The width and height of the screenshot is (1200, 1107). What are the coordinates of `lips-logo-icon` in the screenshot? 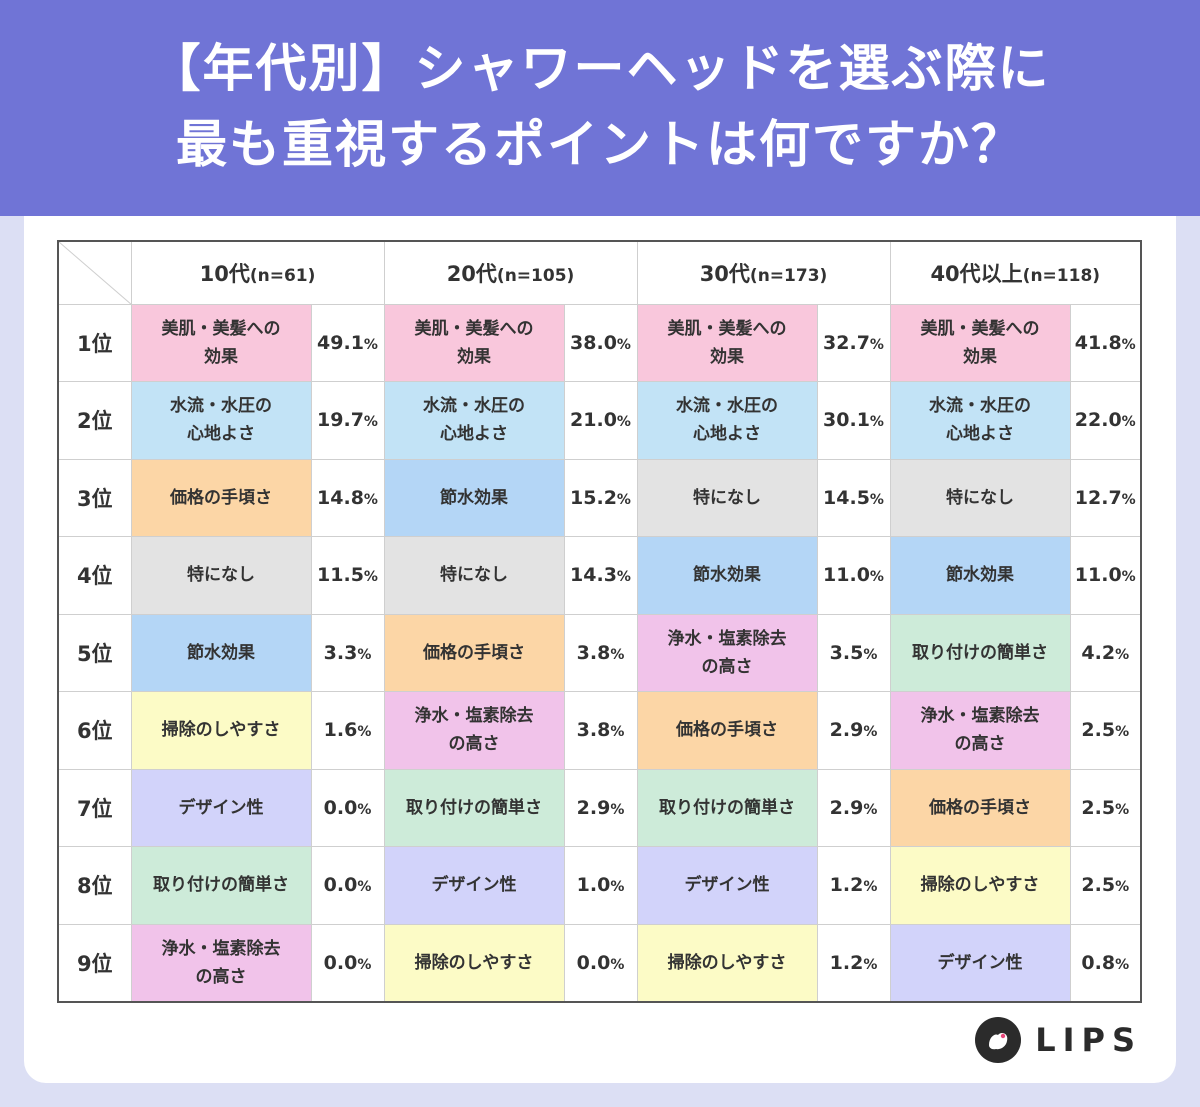 It's located at (998, 1040).